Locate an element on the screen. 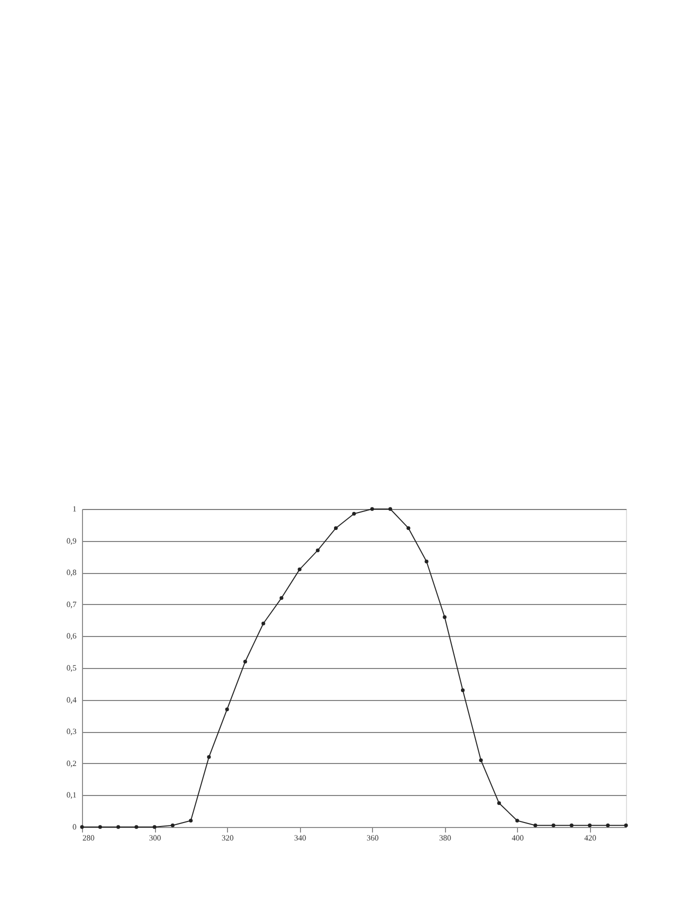  y-tick-label: 0 is located at coordinates (74, 827).